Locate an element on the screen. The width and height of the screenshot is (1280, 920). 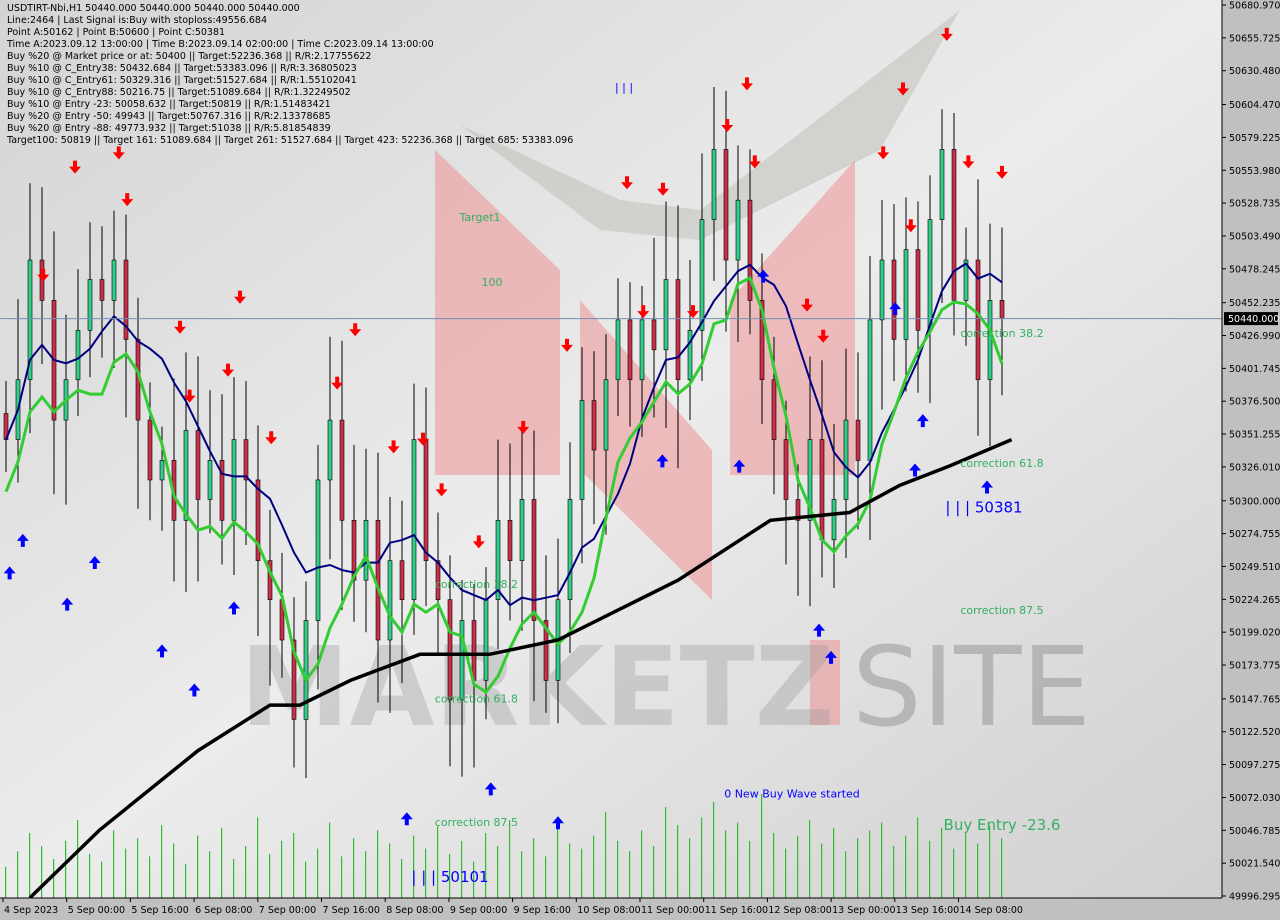
y-tick-label: 50604.470 is located at coordinates (1254, 105).